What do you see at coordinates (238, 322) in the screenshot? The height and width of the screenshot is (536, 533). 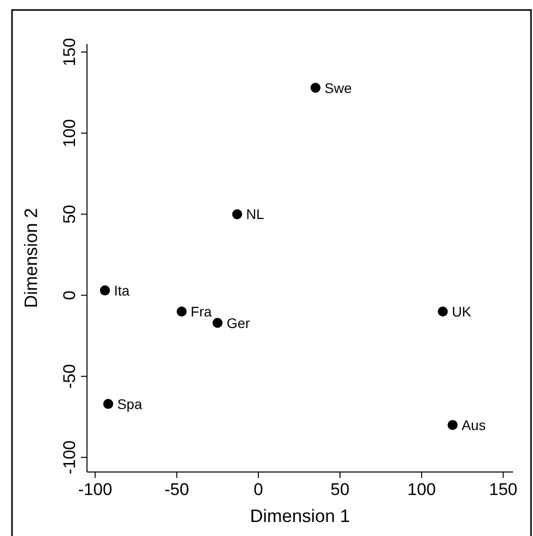 I see `annotation: Ger` at bounding box center [238, 322].